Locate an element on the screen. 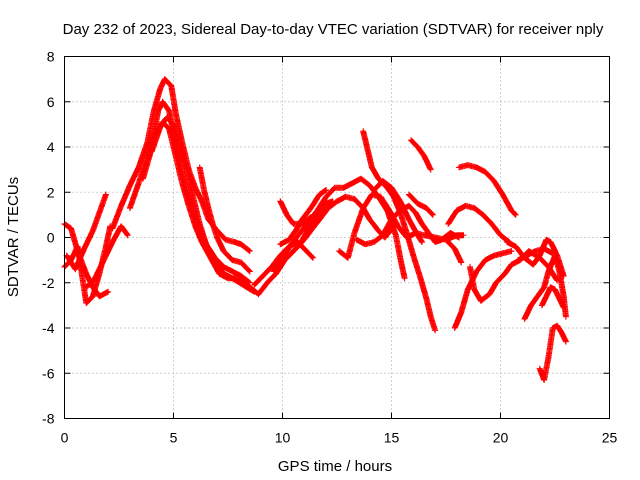 This screenshot has width=640, height=480. y-tick-label: -2 is located at coordinates (48, 283).